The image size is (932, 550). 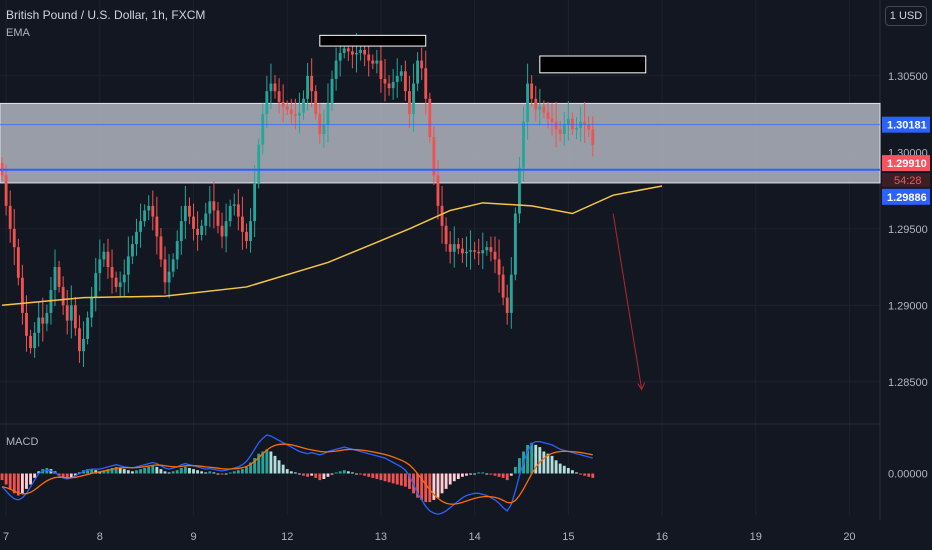 I want to click on macd-zero-label: 0.00000, so click(x=908, y=475).